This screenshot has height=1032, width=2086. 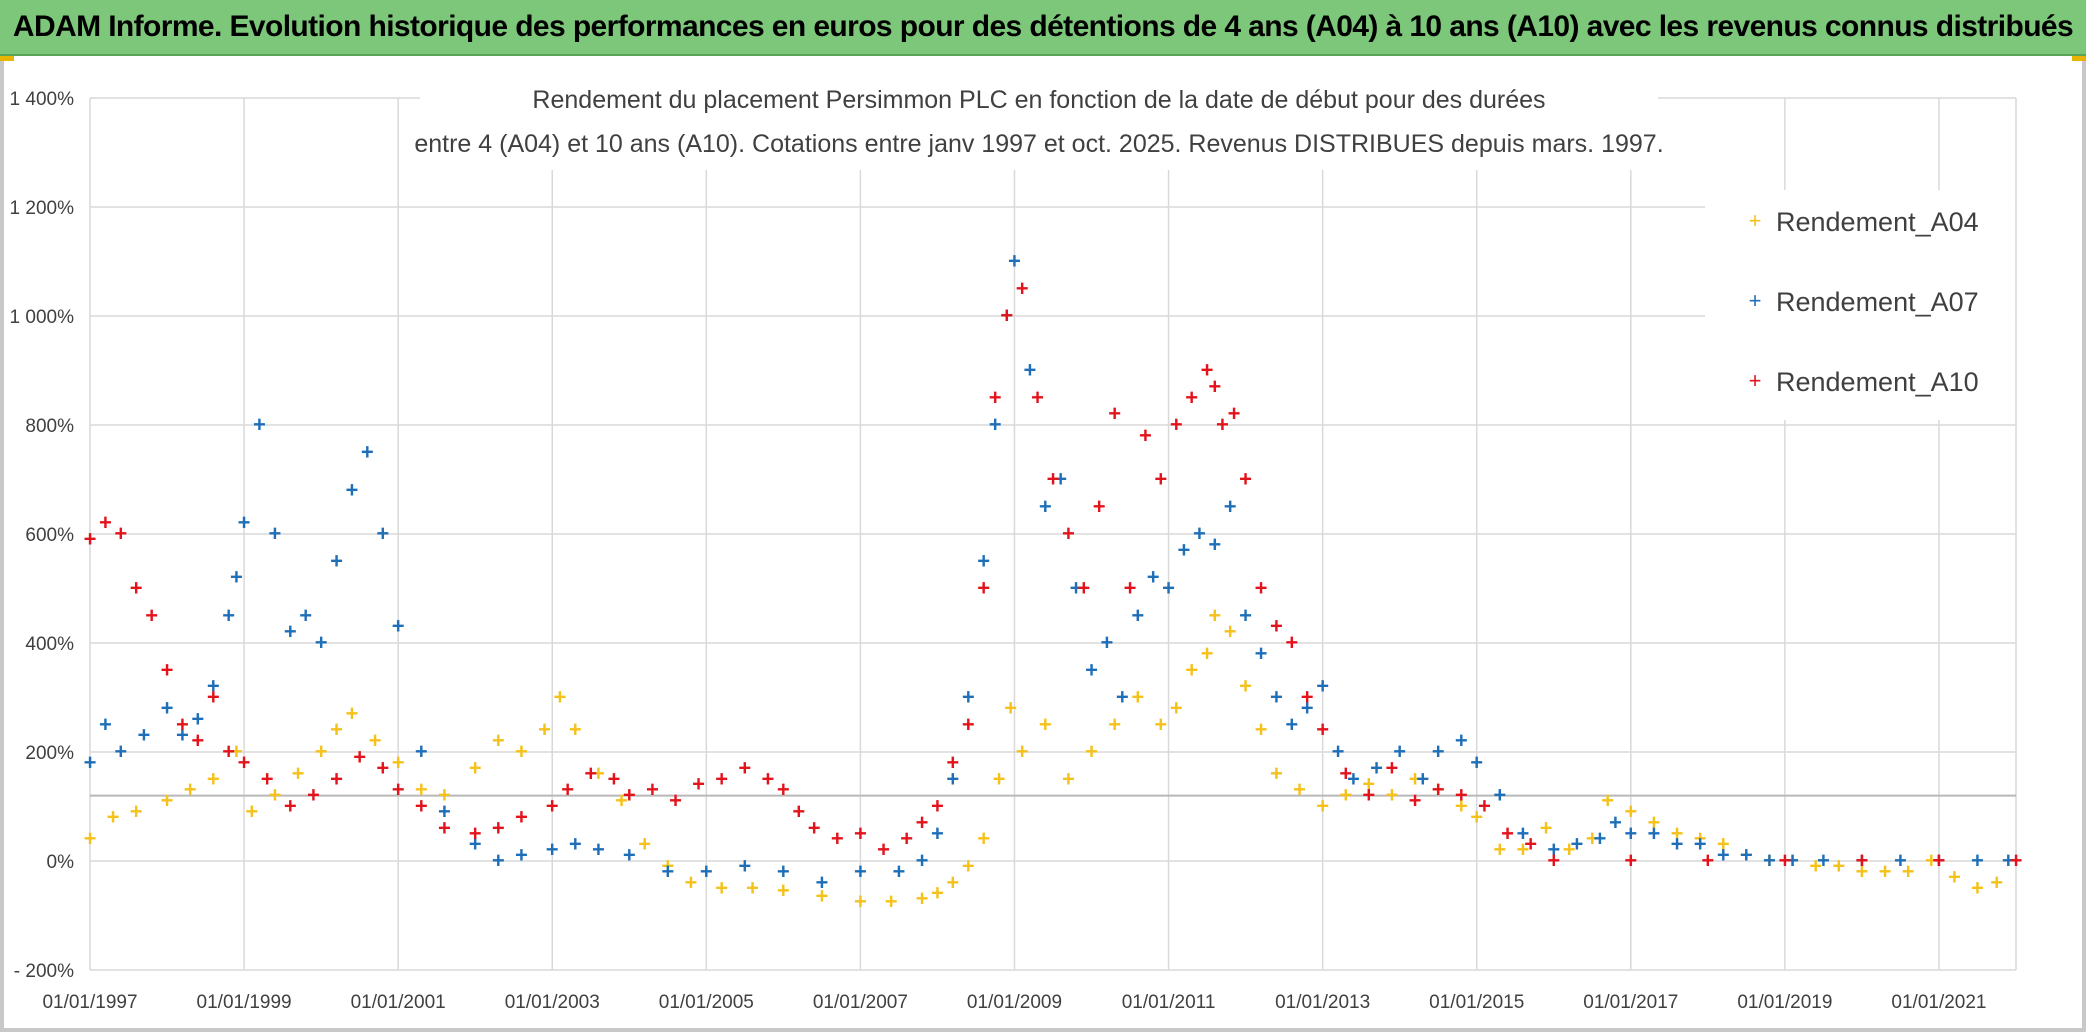 I want to click on point-Rendement_A10-12: +, so click(x=290, y=806).